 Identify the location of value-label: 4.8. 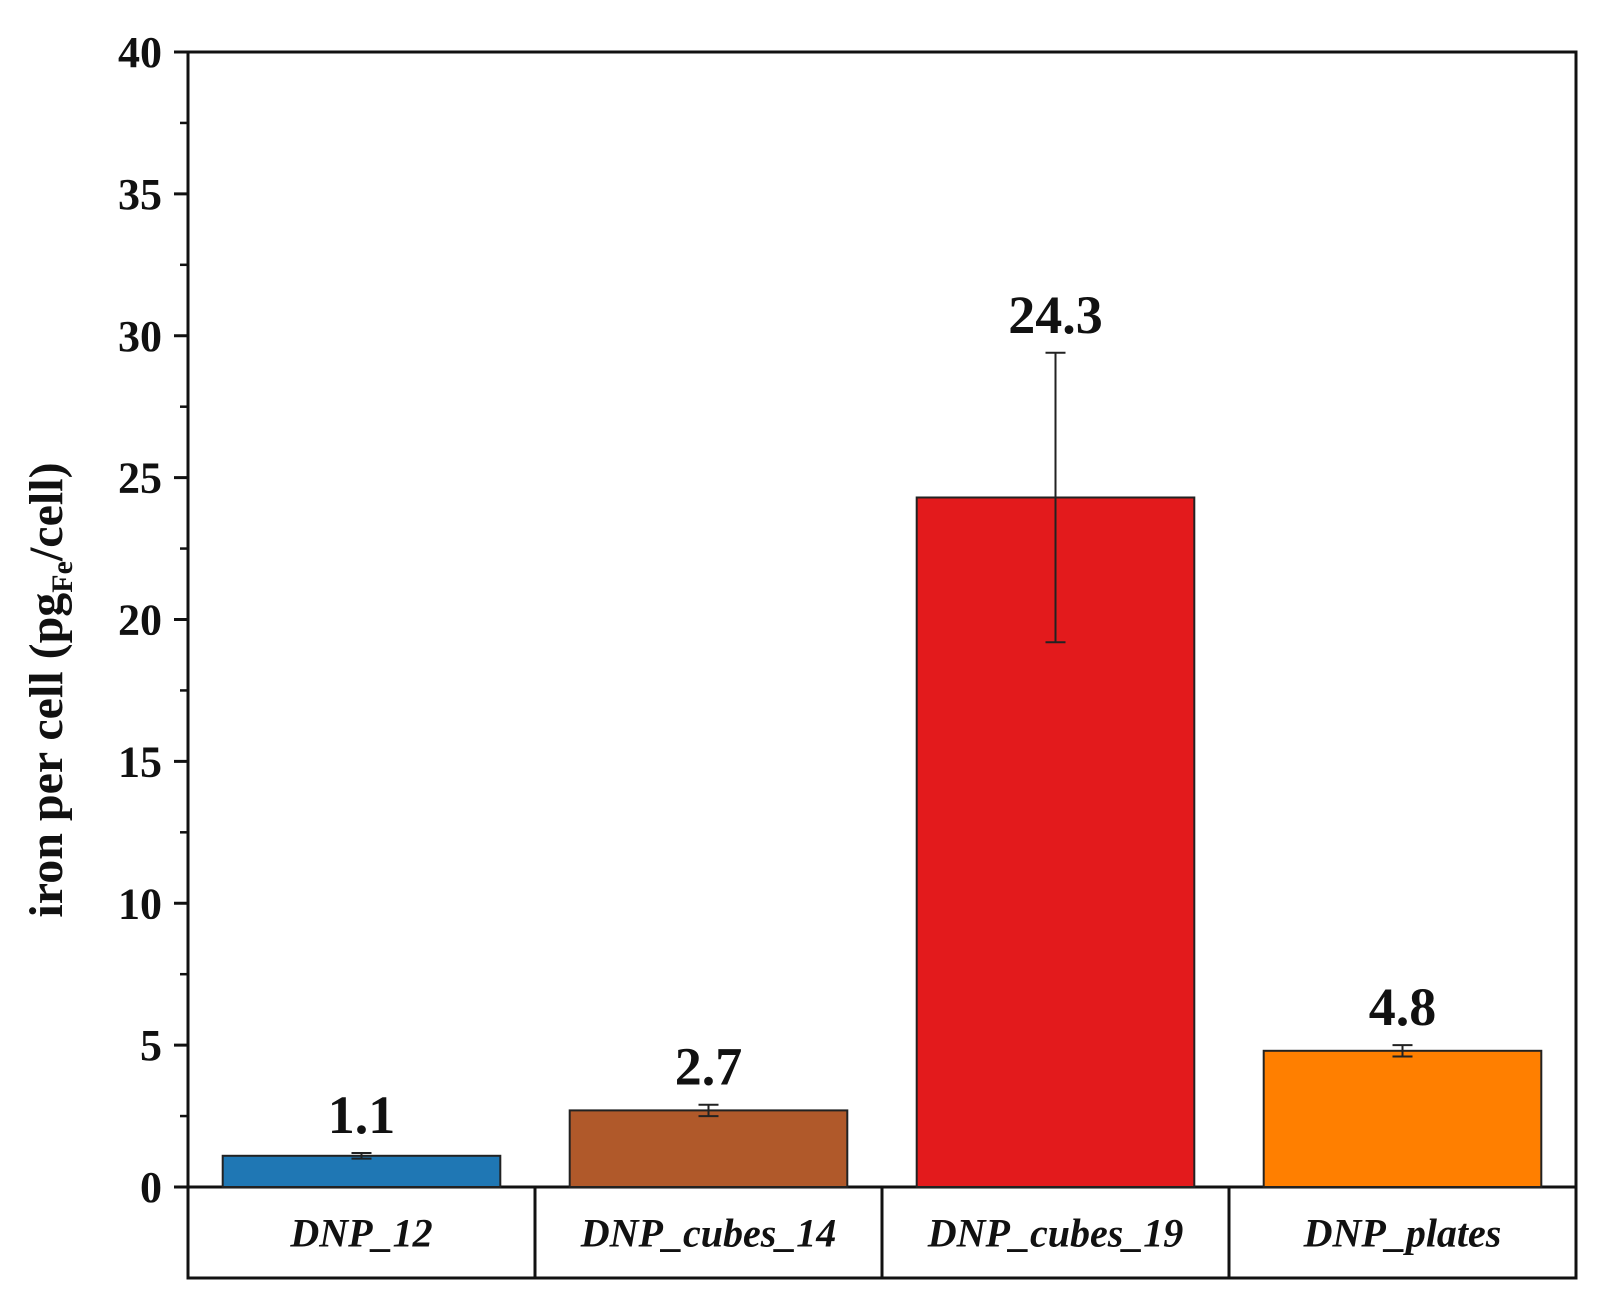
(1403, 1007).